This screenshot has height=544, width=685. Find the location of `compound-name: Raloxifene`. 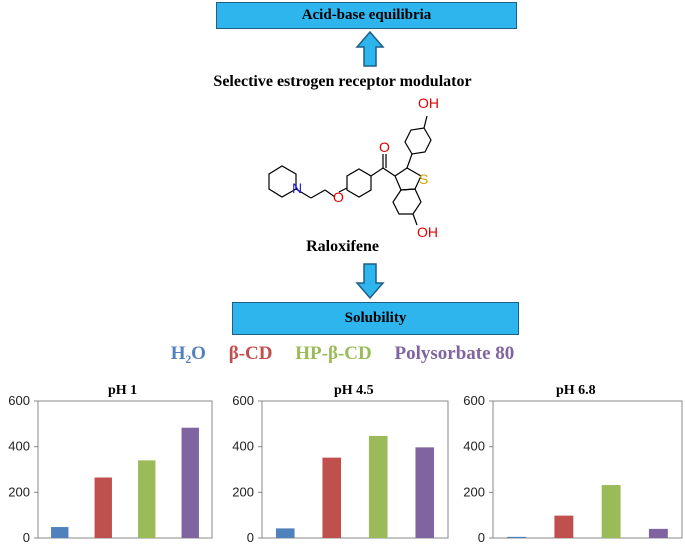

compound-name: Raloxifene is located at coordinates (342, 246).